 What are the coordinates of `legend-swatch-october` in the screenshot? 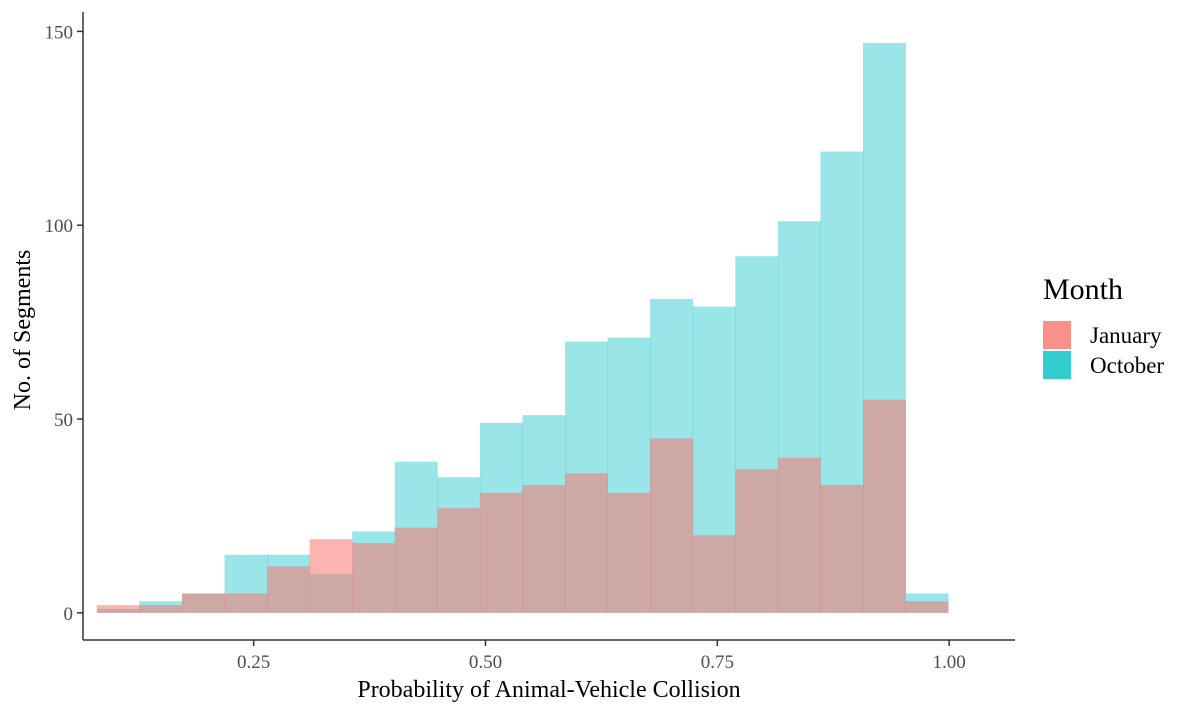 It's located at (1057, 365).